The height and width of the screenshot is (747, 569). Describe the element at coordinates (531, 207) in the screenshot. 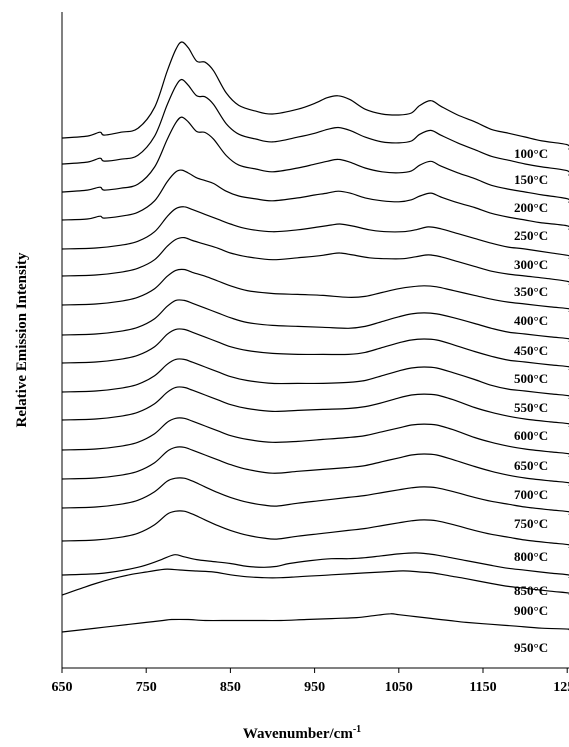

I see `curve-label: 200°C` at that location.